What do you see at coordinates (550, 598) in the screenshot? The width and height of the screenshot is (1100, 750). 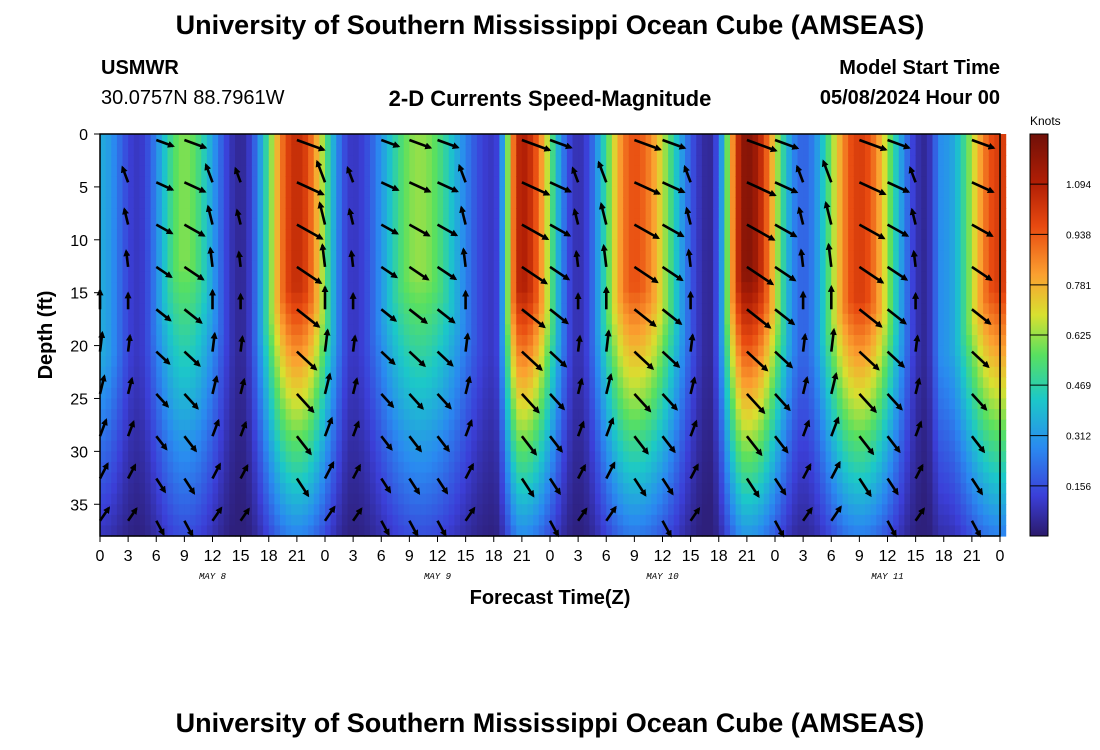 I see `x-axis-title: Forecast Time(Z)` at bounding box center [550, 598].